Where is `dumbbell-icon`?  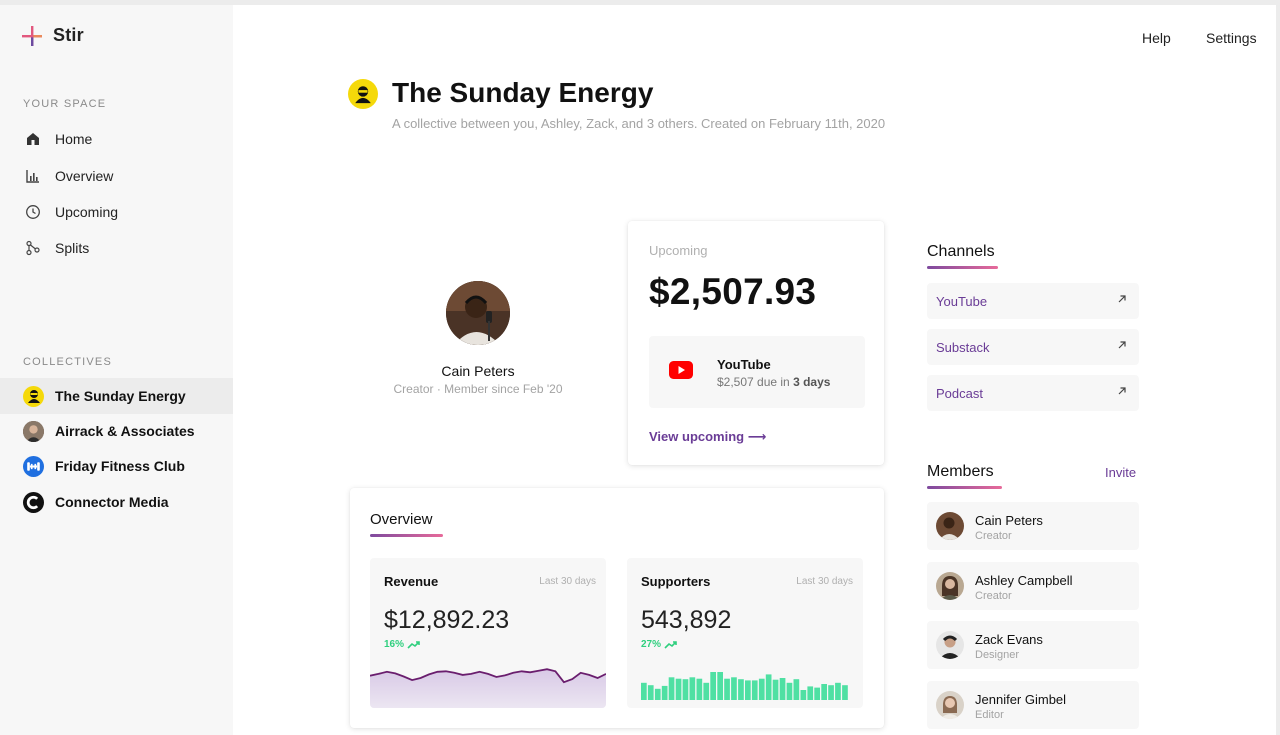
dumbbell-icon is located at coordinates (33, 466).